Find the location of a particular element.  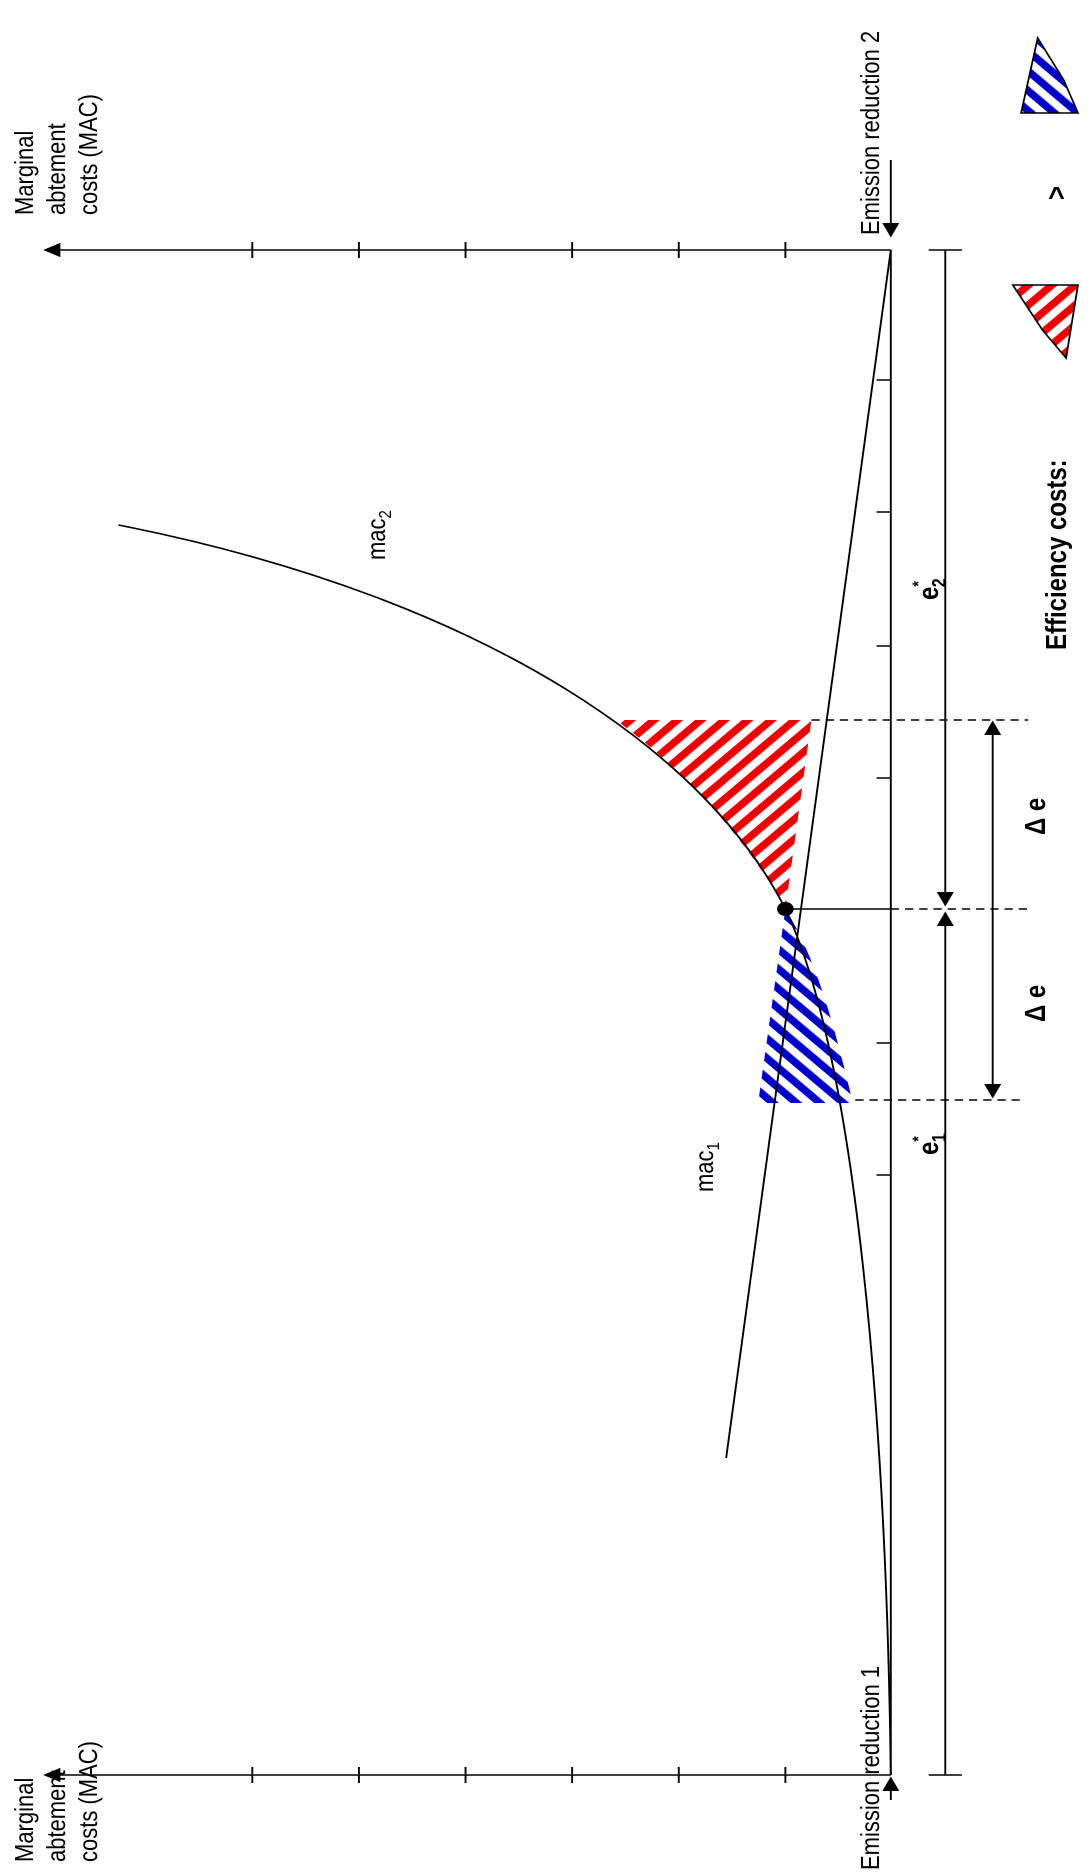

er1-label: Emission reduction 1 is located at coordinates (870, 1768).